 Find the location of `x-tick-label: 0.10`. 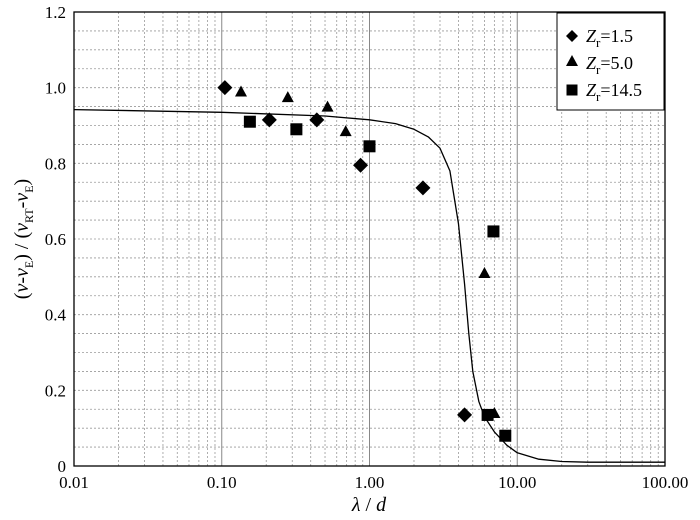

x-tick-label: 0.10 is located at coordinates (222, 482).